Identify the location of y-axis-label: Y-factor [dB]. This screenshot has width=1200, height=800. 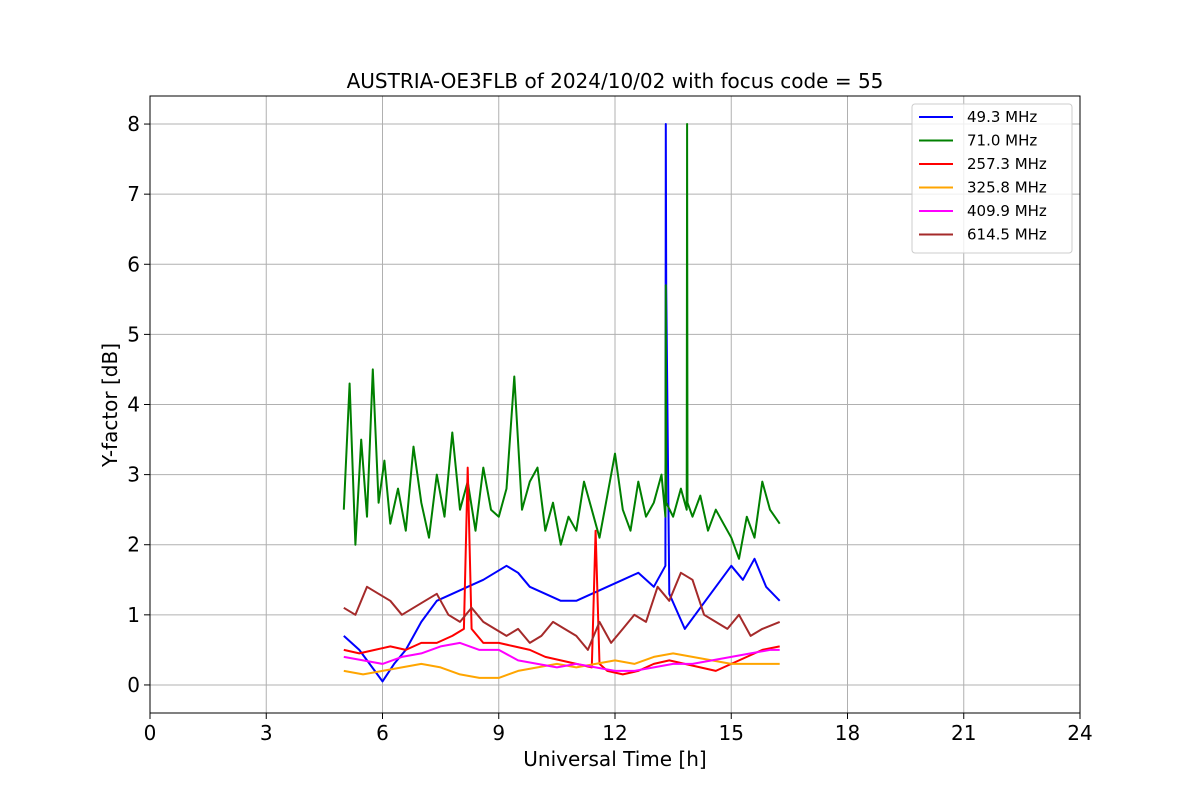
(110, 405).